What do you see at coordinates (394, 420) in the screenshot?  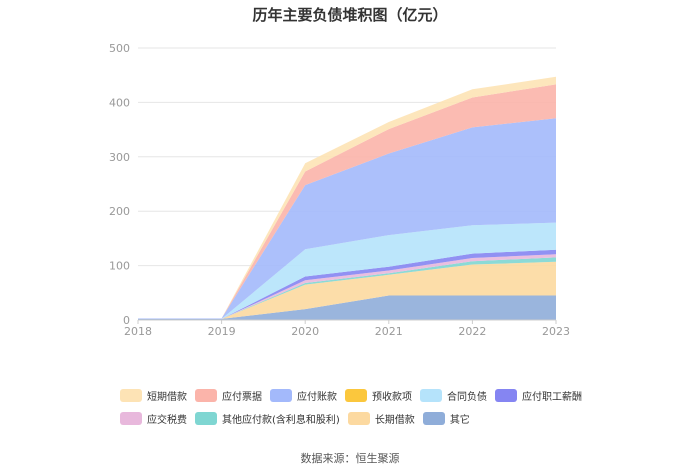 I see `legend-label: 长期借款` at bounding box center [394, 420].